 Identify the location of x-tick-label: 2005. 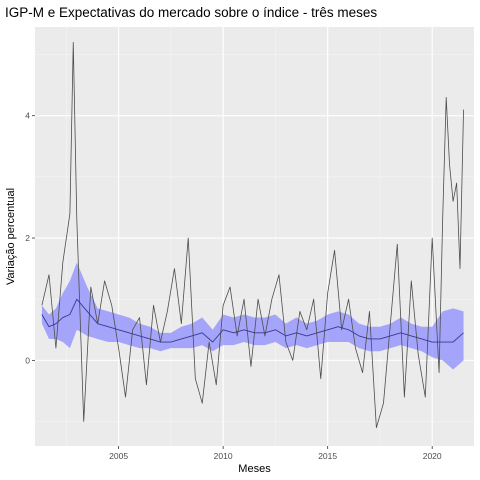
(118, 456).